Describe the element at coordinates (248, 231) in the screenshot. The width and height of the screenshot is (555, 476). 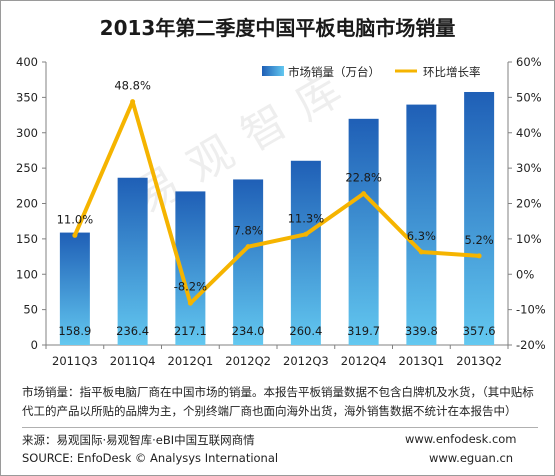
I see `line-value-label: 7.8%` at that location.